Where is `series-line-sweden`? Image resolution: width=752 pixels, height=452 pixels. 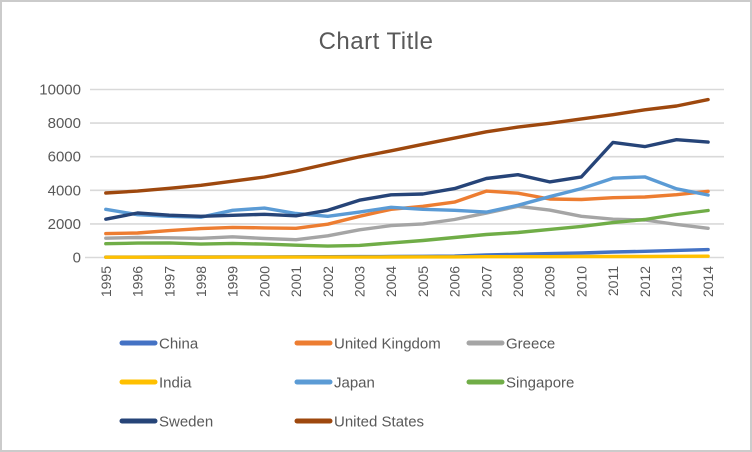 series-line-sweden is located at coordinates (407, 179).